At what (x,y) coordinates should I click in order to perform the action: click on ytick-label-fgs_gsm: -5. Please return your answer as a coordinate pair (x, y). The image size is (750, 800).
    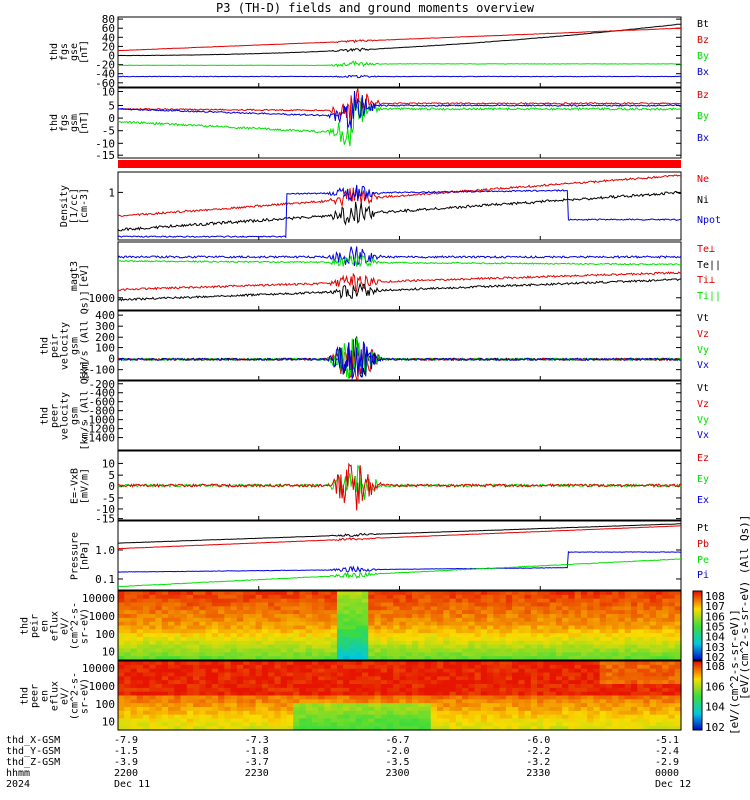
    Looking at the image, I should click on (108, 131).